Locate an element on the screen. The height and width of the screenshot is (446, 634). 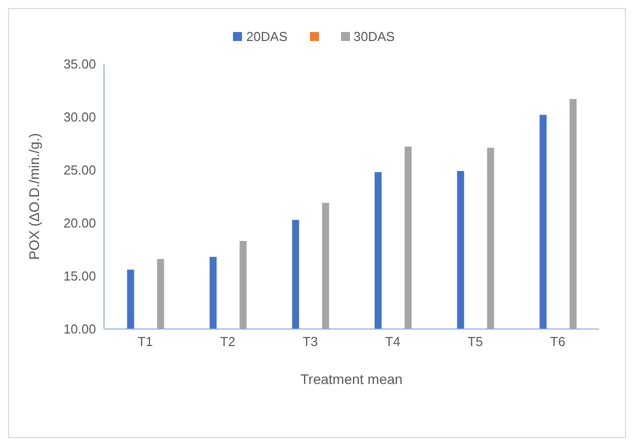
y-tick-label: 20.00 is located at coordinates (79, 223).